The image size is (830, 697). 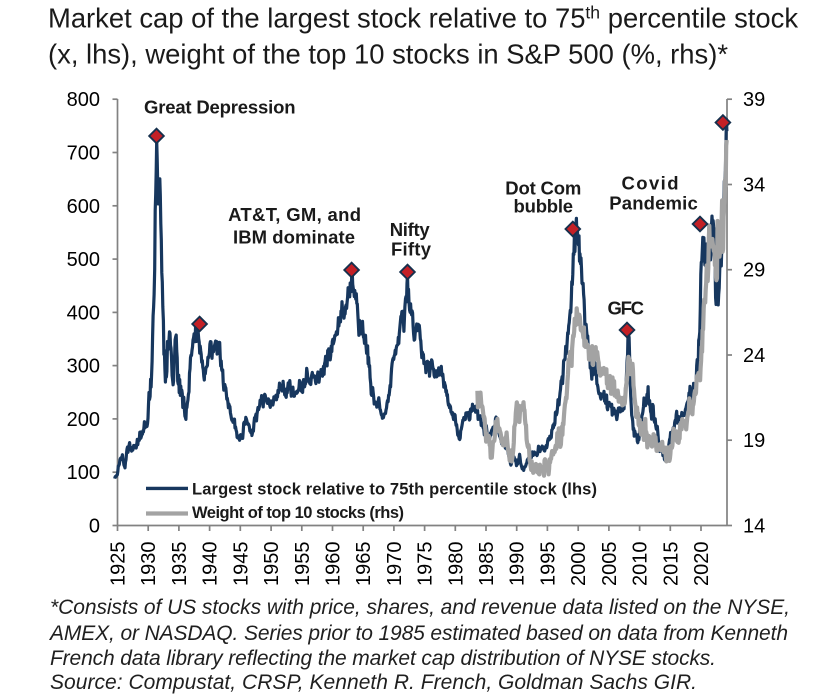 What do you see at coordinates (83, 420) in the screenshot?
I see `svg-text: 200` at bounding box center [83, 420].